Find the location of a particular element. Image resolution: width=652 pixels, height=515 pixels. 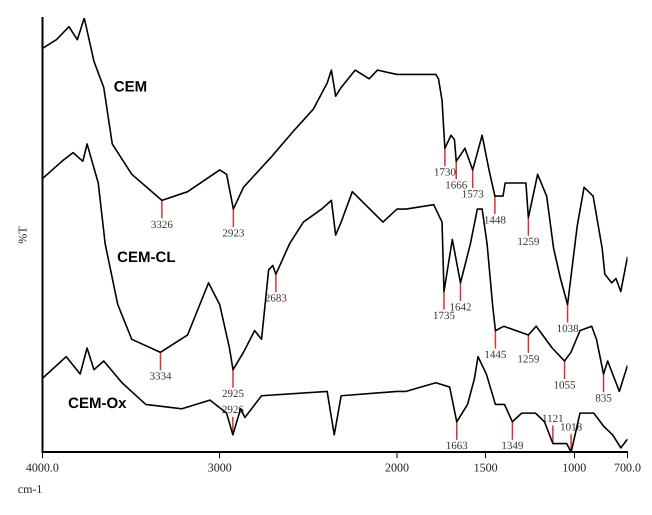

annotation: 1730 is located at coordinates (445, 172).